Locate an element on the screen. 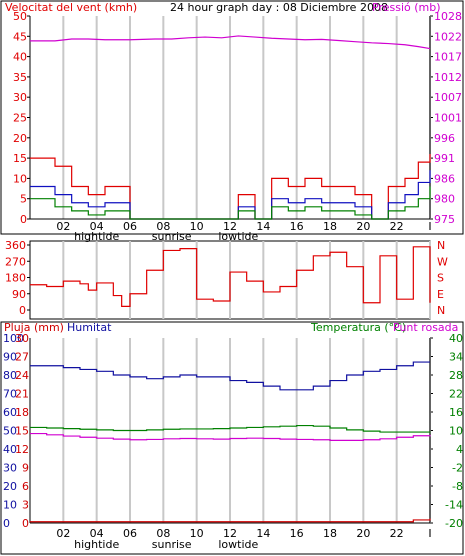 The height and width of the screenshot is (556, 465). direction-degree-tick: 360 is located at coordinates (15, 245).